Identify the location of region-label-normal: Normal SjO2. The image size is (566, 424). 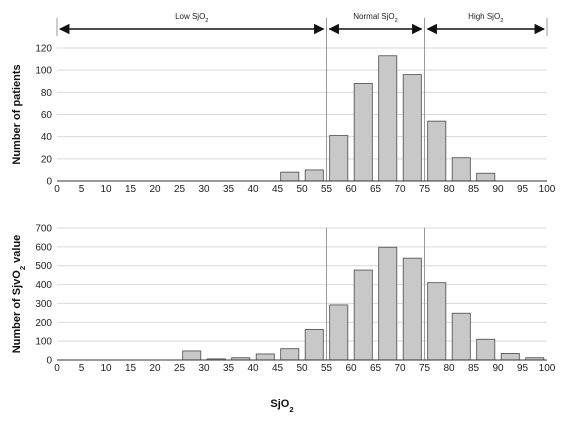
(375, 18).